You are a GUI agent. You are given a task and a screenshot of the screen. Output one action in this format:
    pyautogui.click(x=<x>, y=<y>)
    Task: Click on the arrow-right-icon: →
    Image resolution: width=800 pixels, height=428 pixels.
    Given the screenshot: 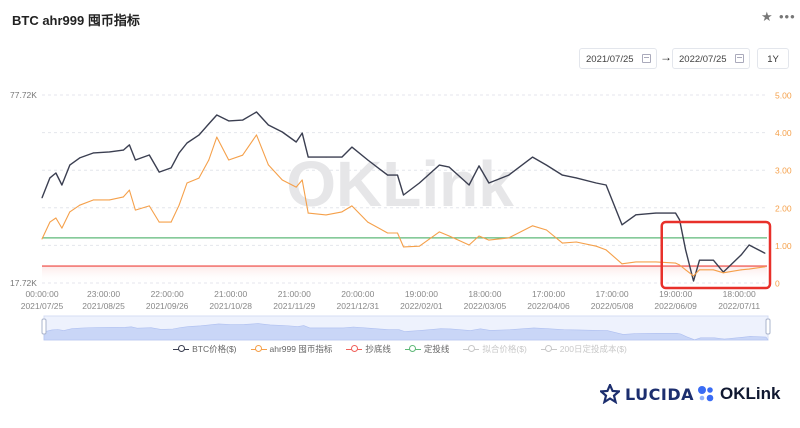 What is the action you would take?
    pyautogui.click(x=666, y=57)
    